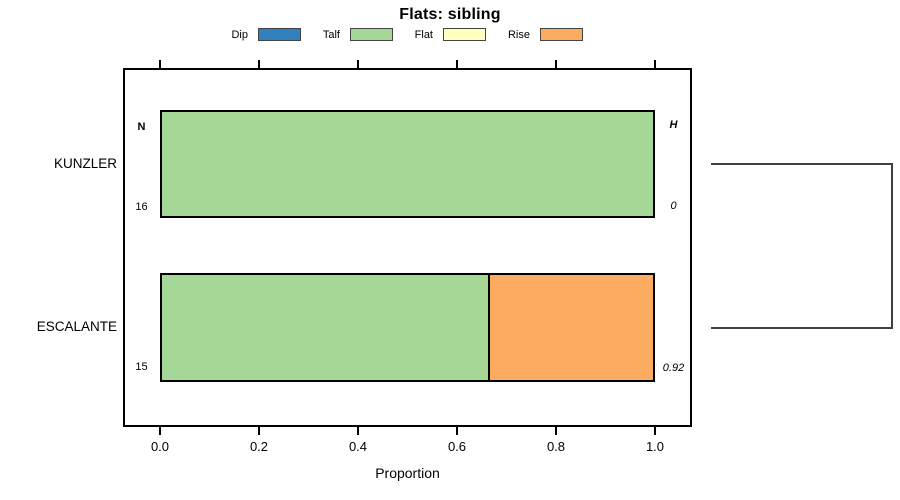 This screenshot has width=900, height=500. Describe the element at coordinates (556, 446) in the screenshot. I see `x-tick-label: 0.8` at that location.